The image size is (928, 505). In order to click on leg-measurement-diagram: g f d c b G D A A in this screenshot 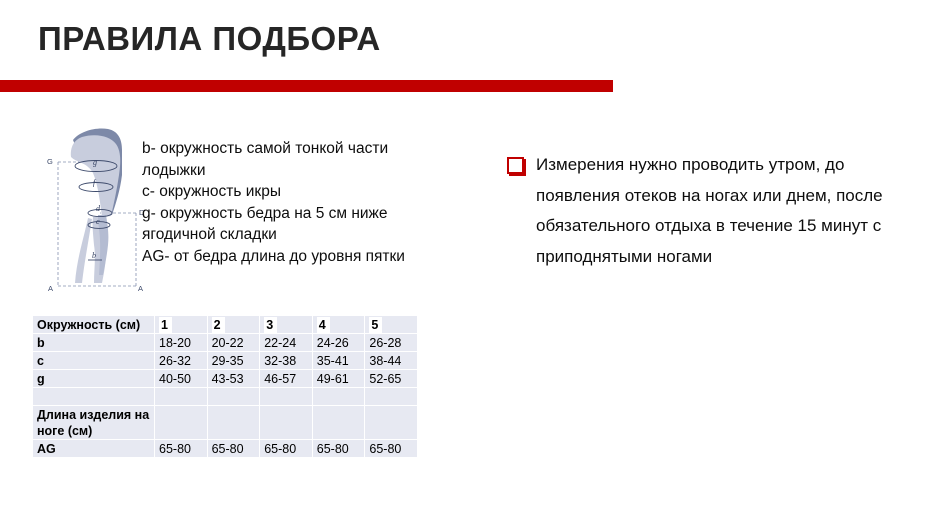, I will do `click(97, 207)`.